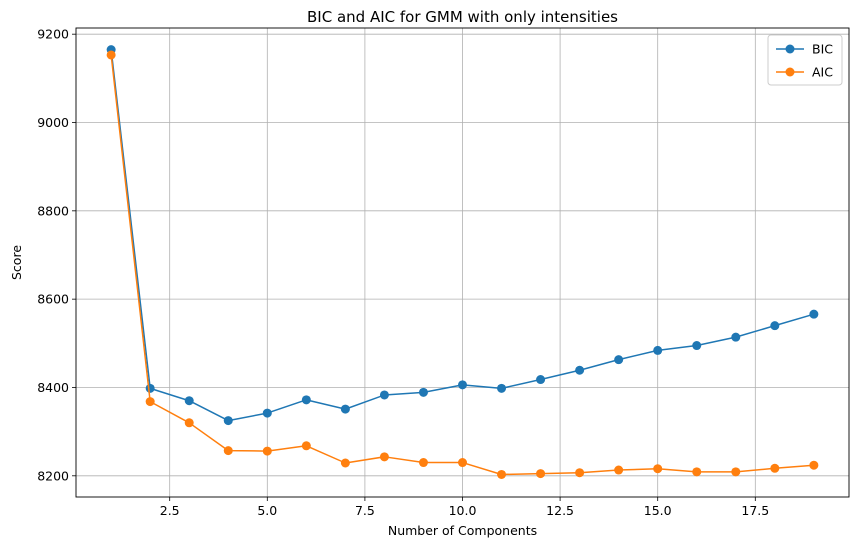  I want to click on y-tick-label: 9000, so click(53, 122).